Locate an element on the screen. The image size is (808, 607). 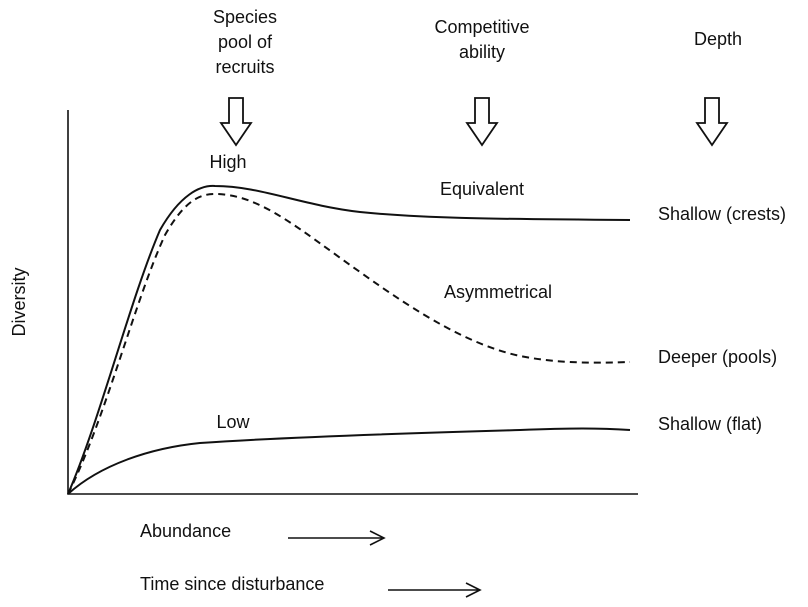
x-axis-label: Abundance is located at coordinates (185, 531).